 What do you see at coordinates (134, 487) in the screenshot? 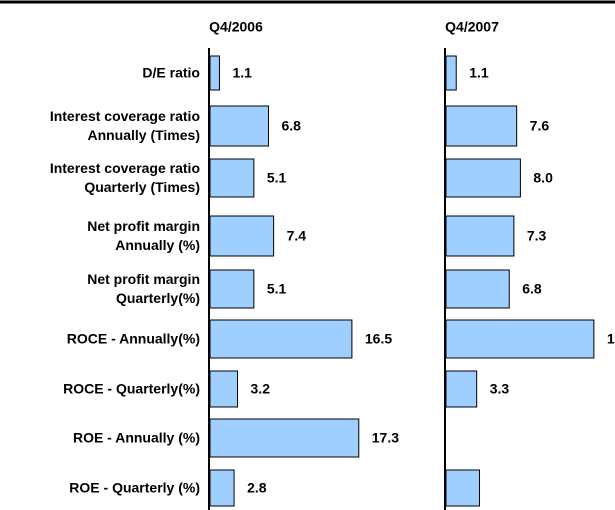
I see `category-label: ROE - Quarterly (%)` at bounding box center [134, 487].